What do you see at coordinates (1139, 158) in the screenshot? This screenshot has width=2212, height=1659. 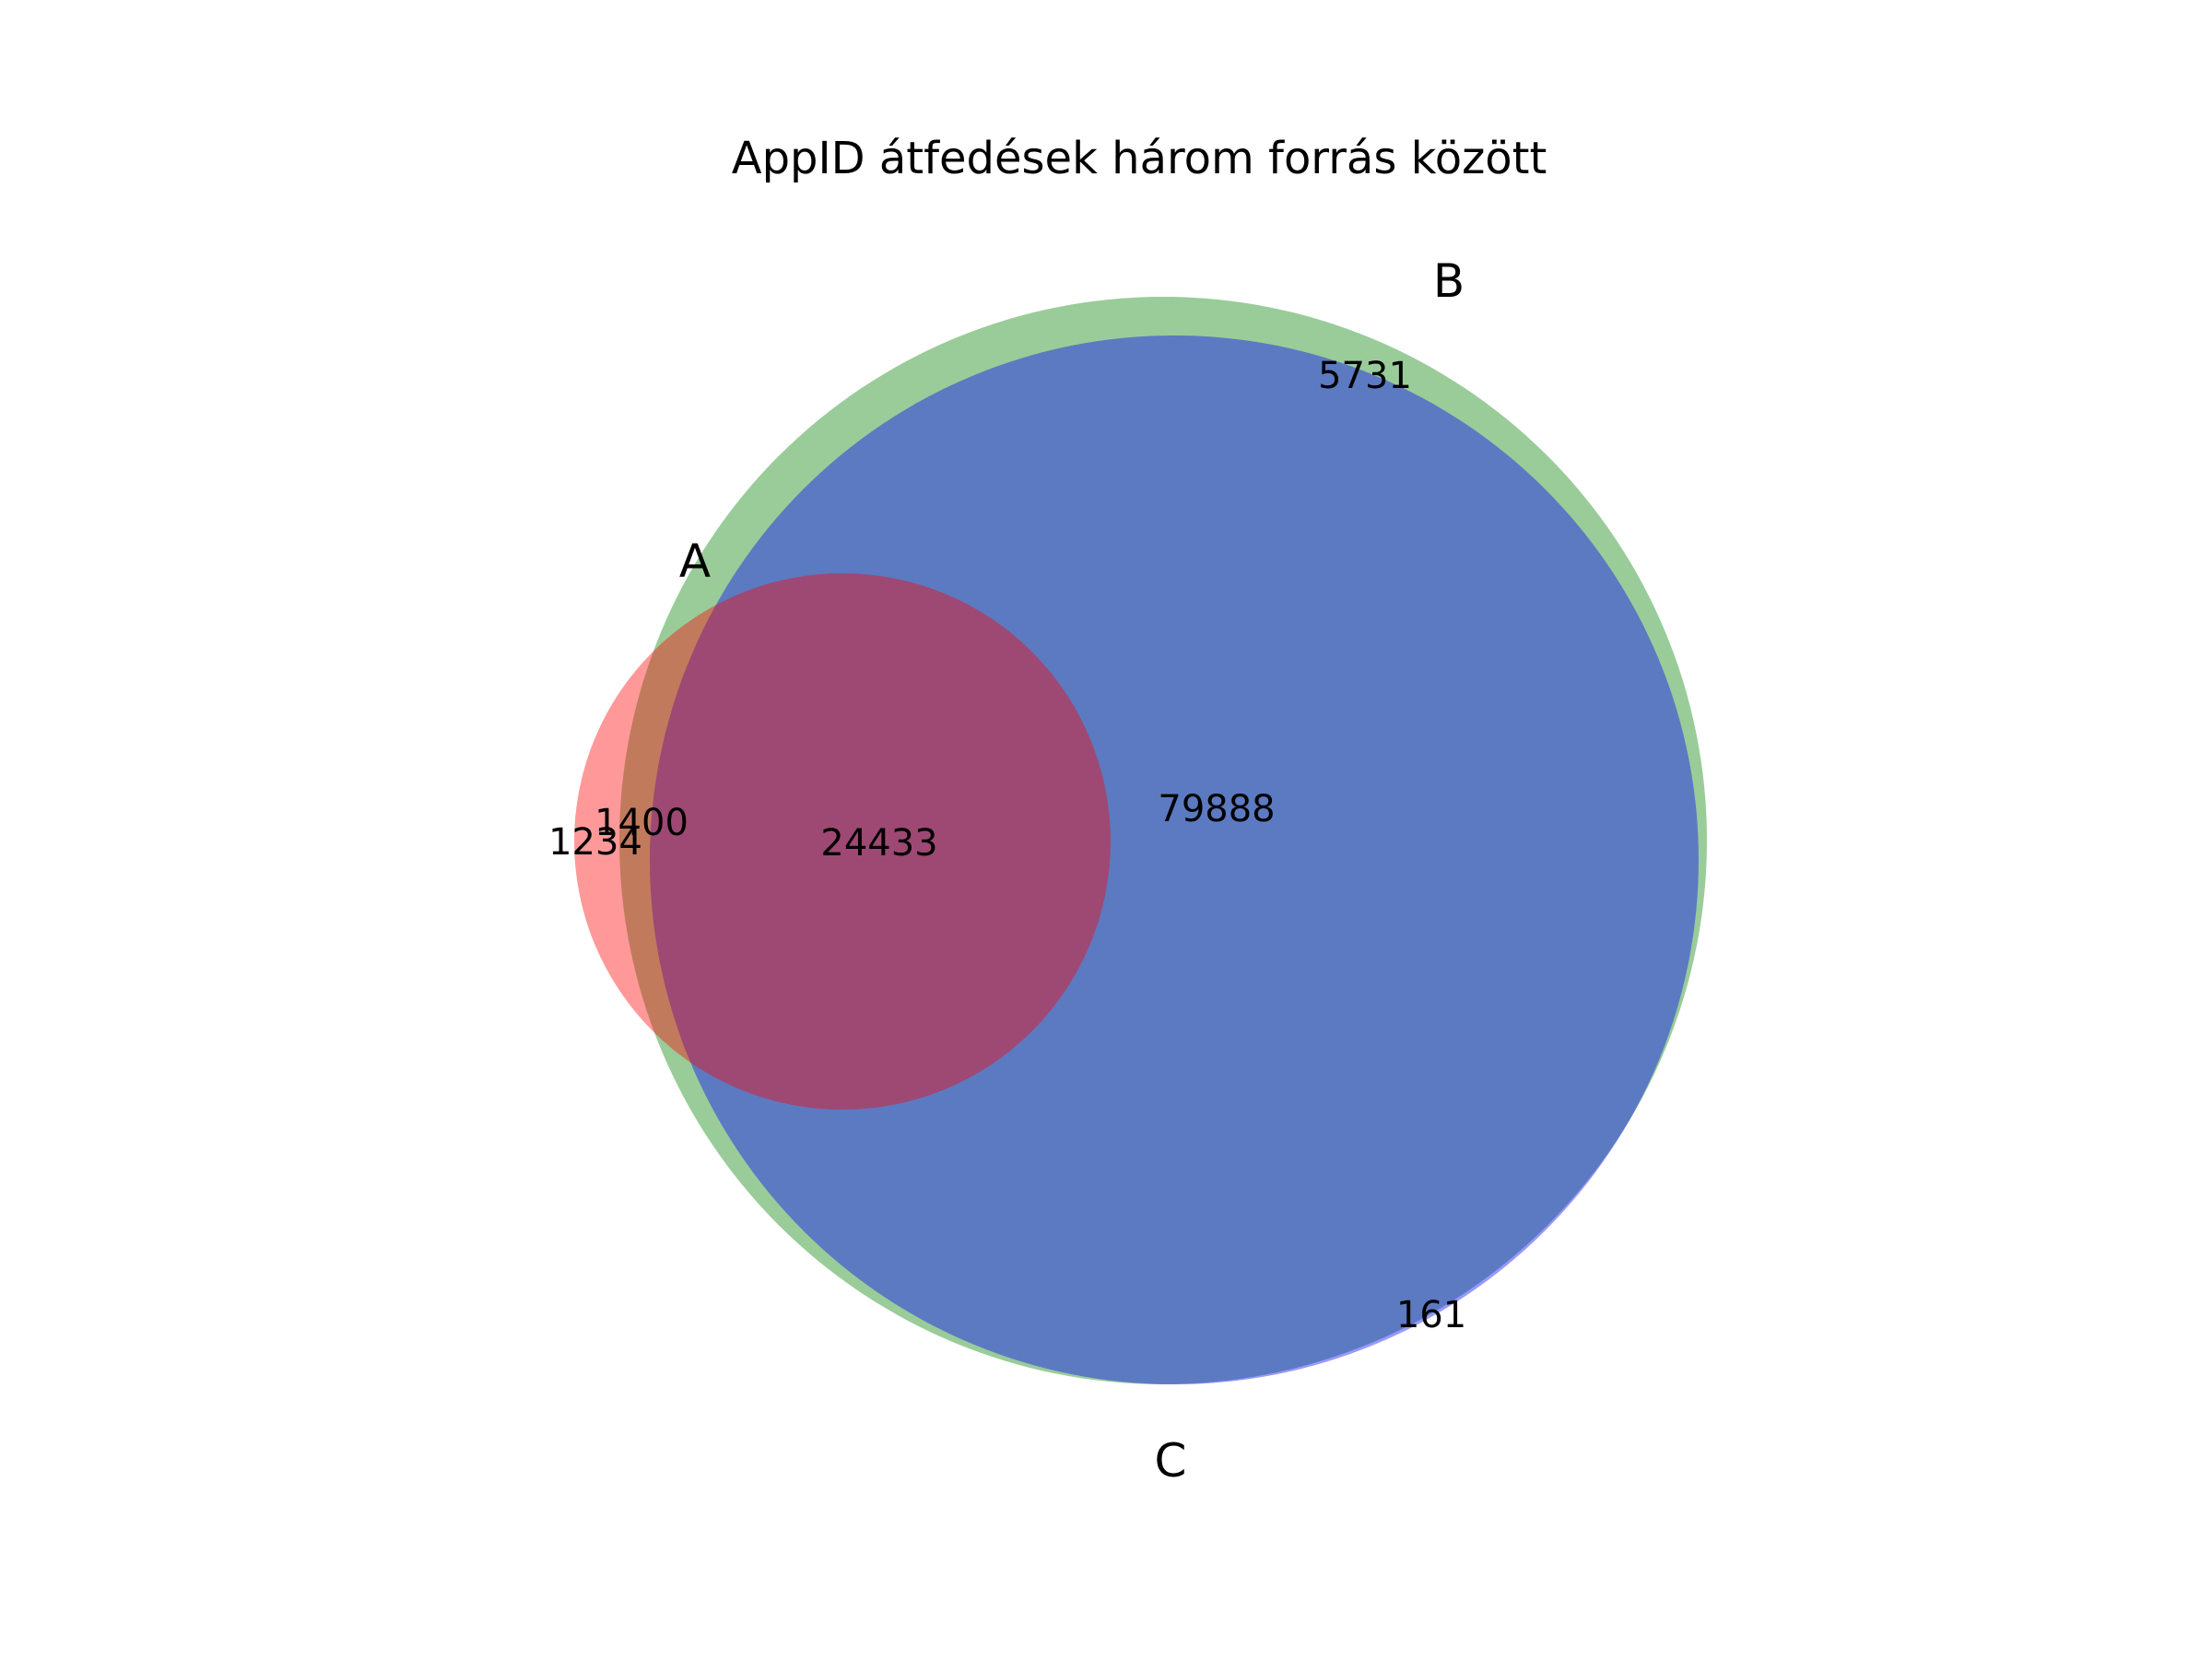 I see `chart-title: AppID átfedések három forrás között` at bounding box center [1139, 158].